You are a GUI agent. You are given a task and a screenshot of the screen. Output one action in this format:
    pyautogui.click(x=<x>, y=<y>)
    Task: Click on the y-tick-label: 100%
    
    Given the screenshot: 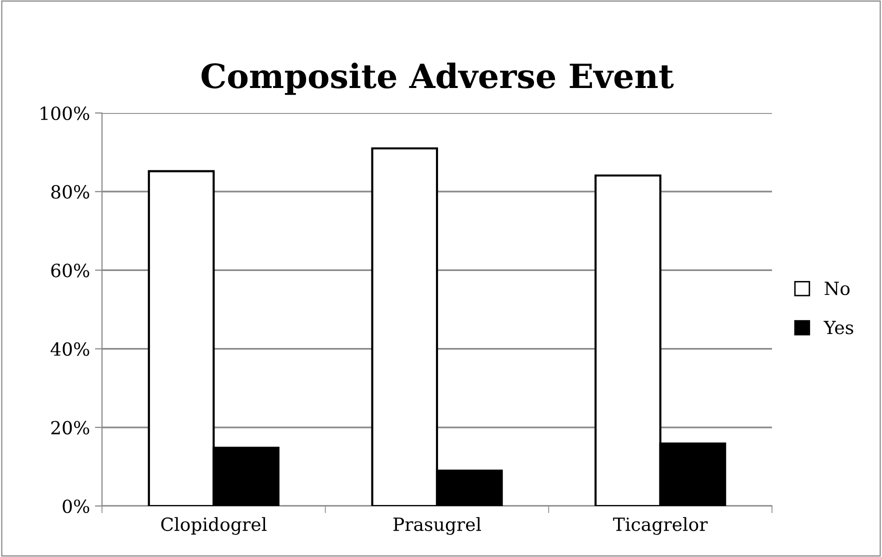 What is the action you would take?
    pyautogui.click(x=65, y=113)
    